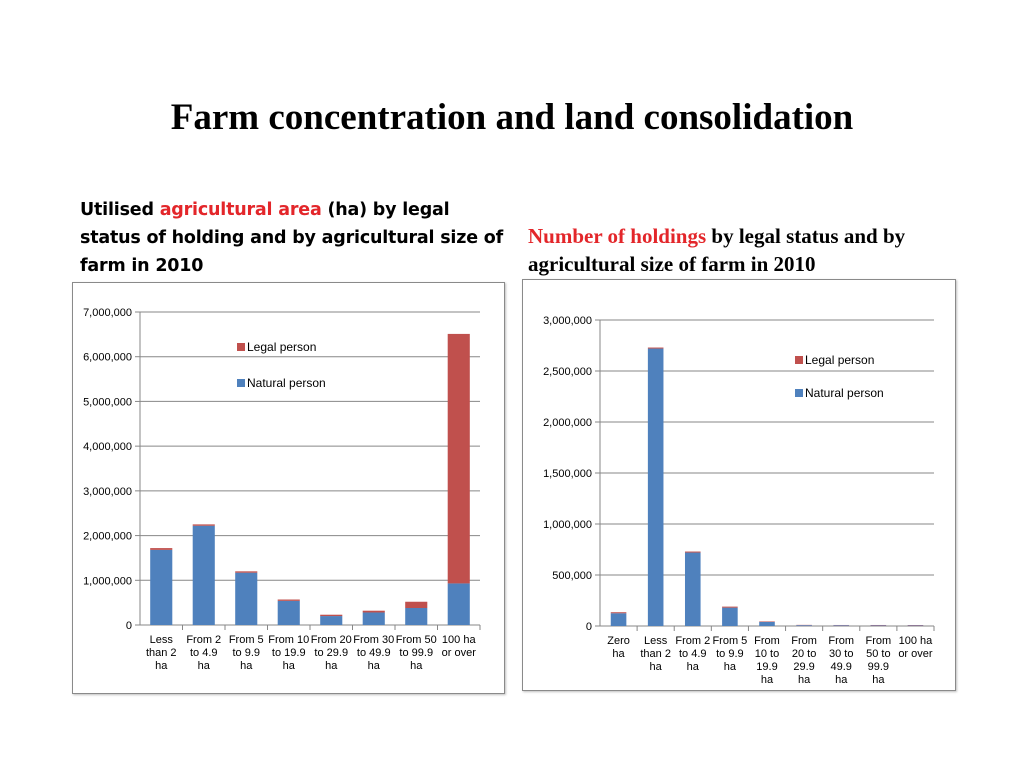 Image resolution: width=1024 pixels, height=768 pixels. Describe the element at coordinates (572, 576) in the screenshot. I see `right-y-tick-label: 500,000` at that location.